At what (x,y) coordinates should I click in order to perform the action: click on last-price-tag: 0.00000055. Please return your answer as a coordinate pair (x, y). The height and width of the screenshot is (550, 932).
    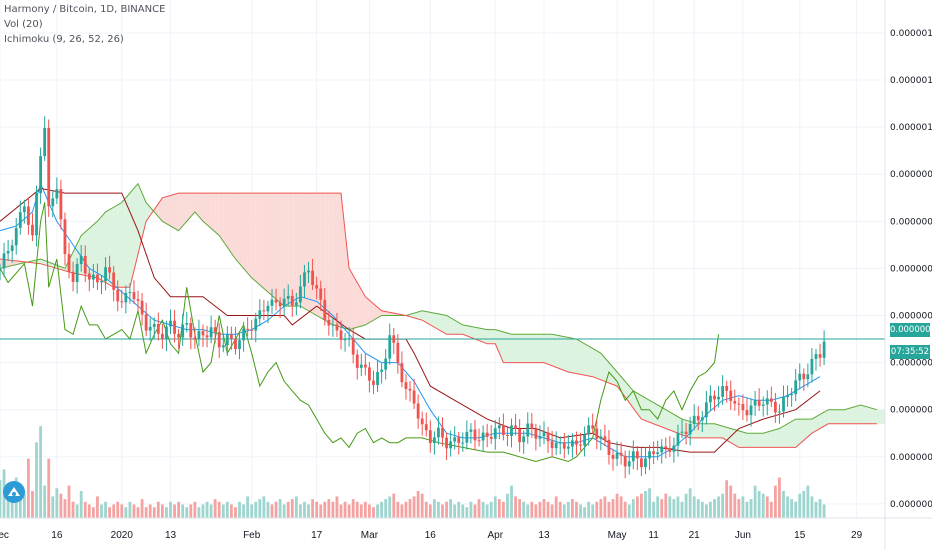
    Looking at the image, I should click on (911, 330).